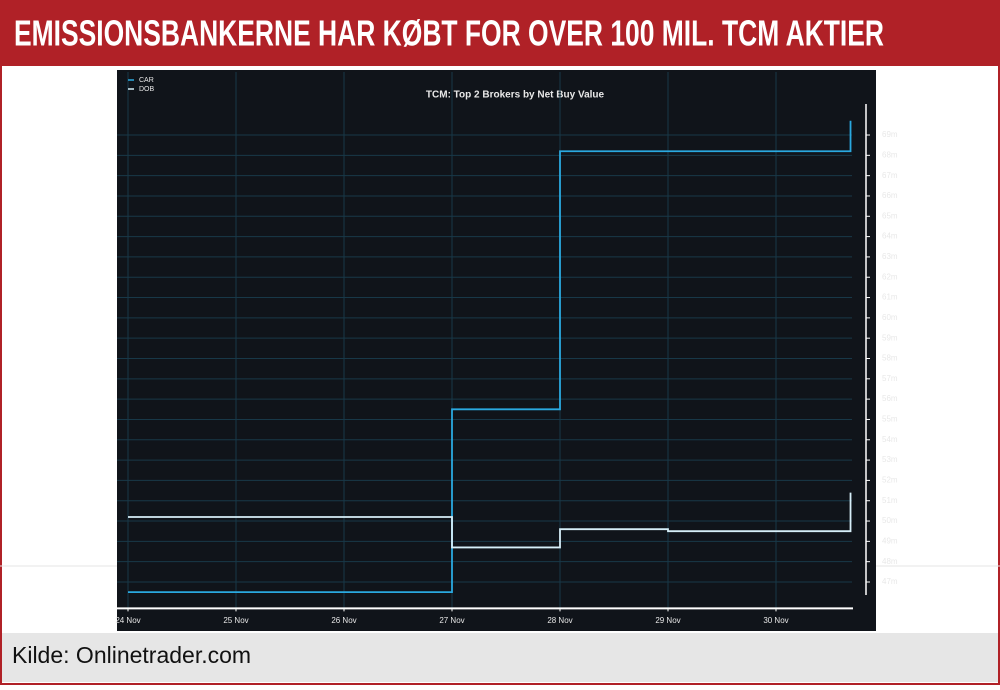  I want to click on y-tick-label: 63m, so click(890, 256).